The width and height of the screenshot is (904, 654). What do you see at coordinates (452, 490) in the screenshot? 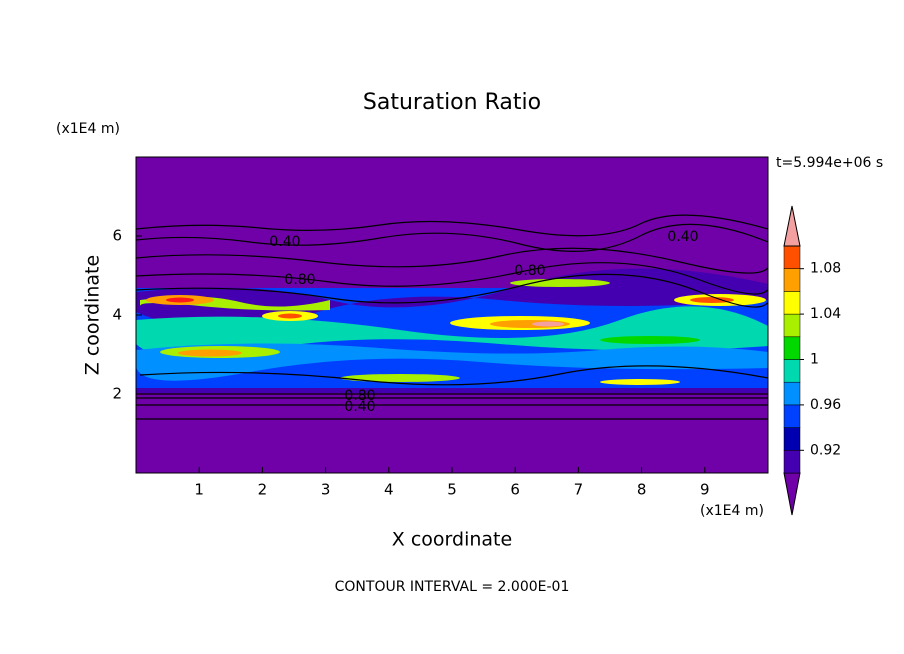
I see `x-tick-label: 5` at bounding box center [452, 490].